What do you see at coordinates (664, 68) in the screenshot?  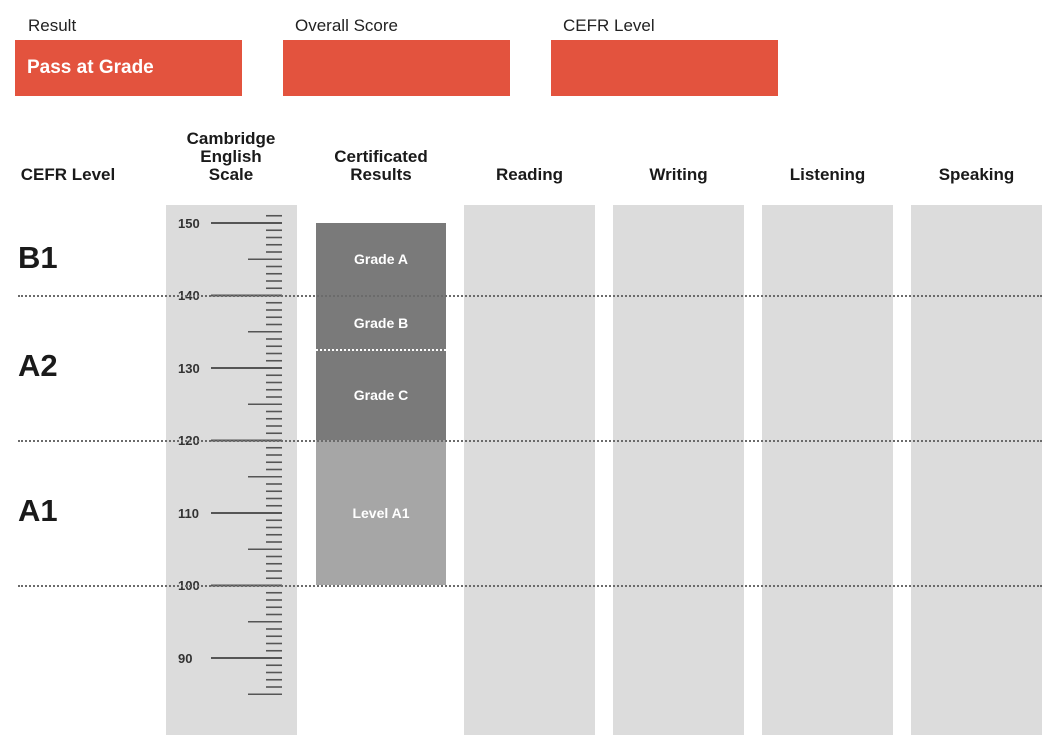 I see `cefr-level-box` at bounding box center [664, 68].